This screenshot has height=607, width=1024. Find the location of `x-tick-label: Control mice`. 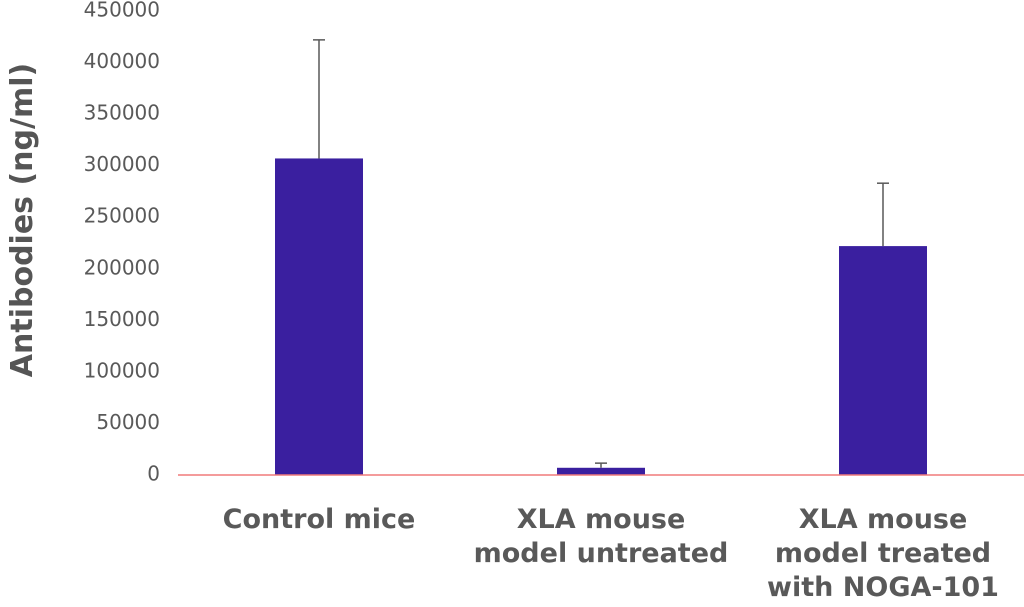

x-tick-label: Control mice is located at coordinates (319, 519).